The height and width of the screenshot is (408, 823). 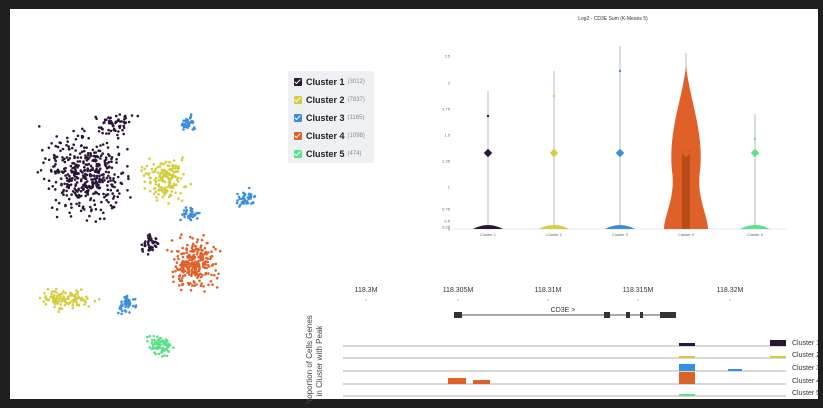 I want to click on legend-item-cluster-3: Cluster 3 (1165), so click(x=334, y=118).